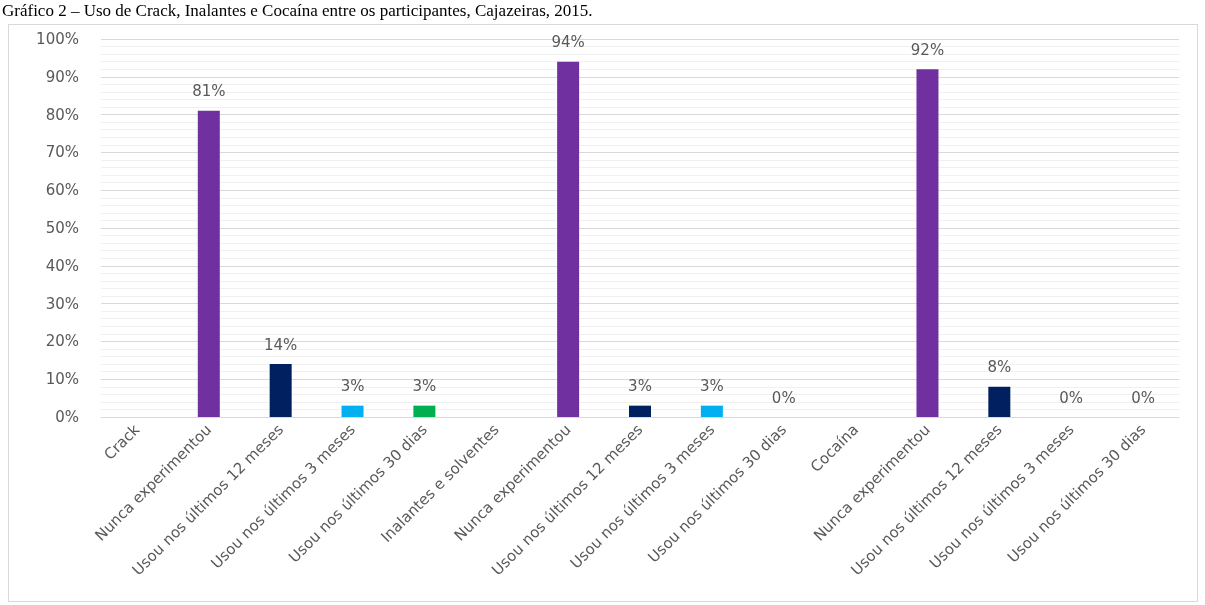 Image resolution: width=1205 pixels, height=605 pixels. Describe the element at coordinates (62, 341) in the screenshot. I see `y-tick-label: 20%` at that location.